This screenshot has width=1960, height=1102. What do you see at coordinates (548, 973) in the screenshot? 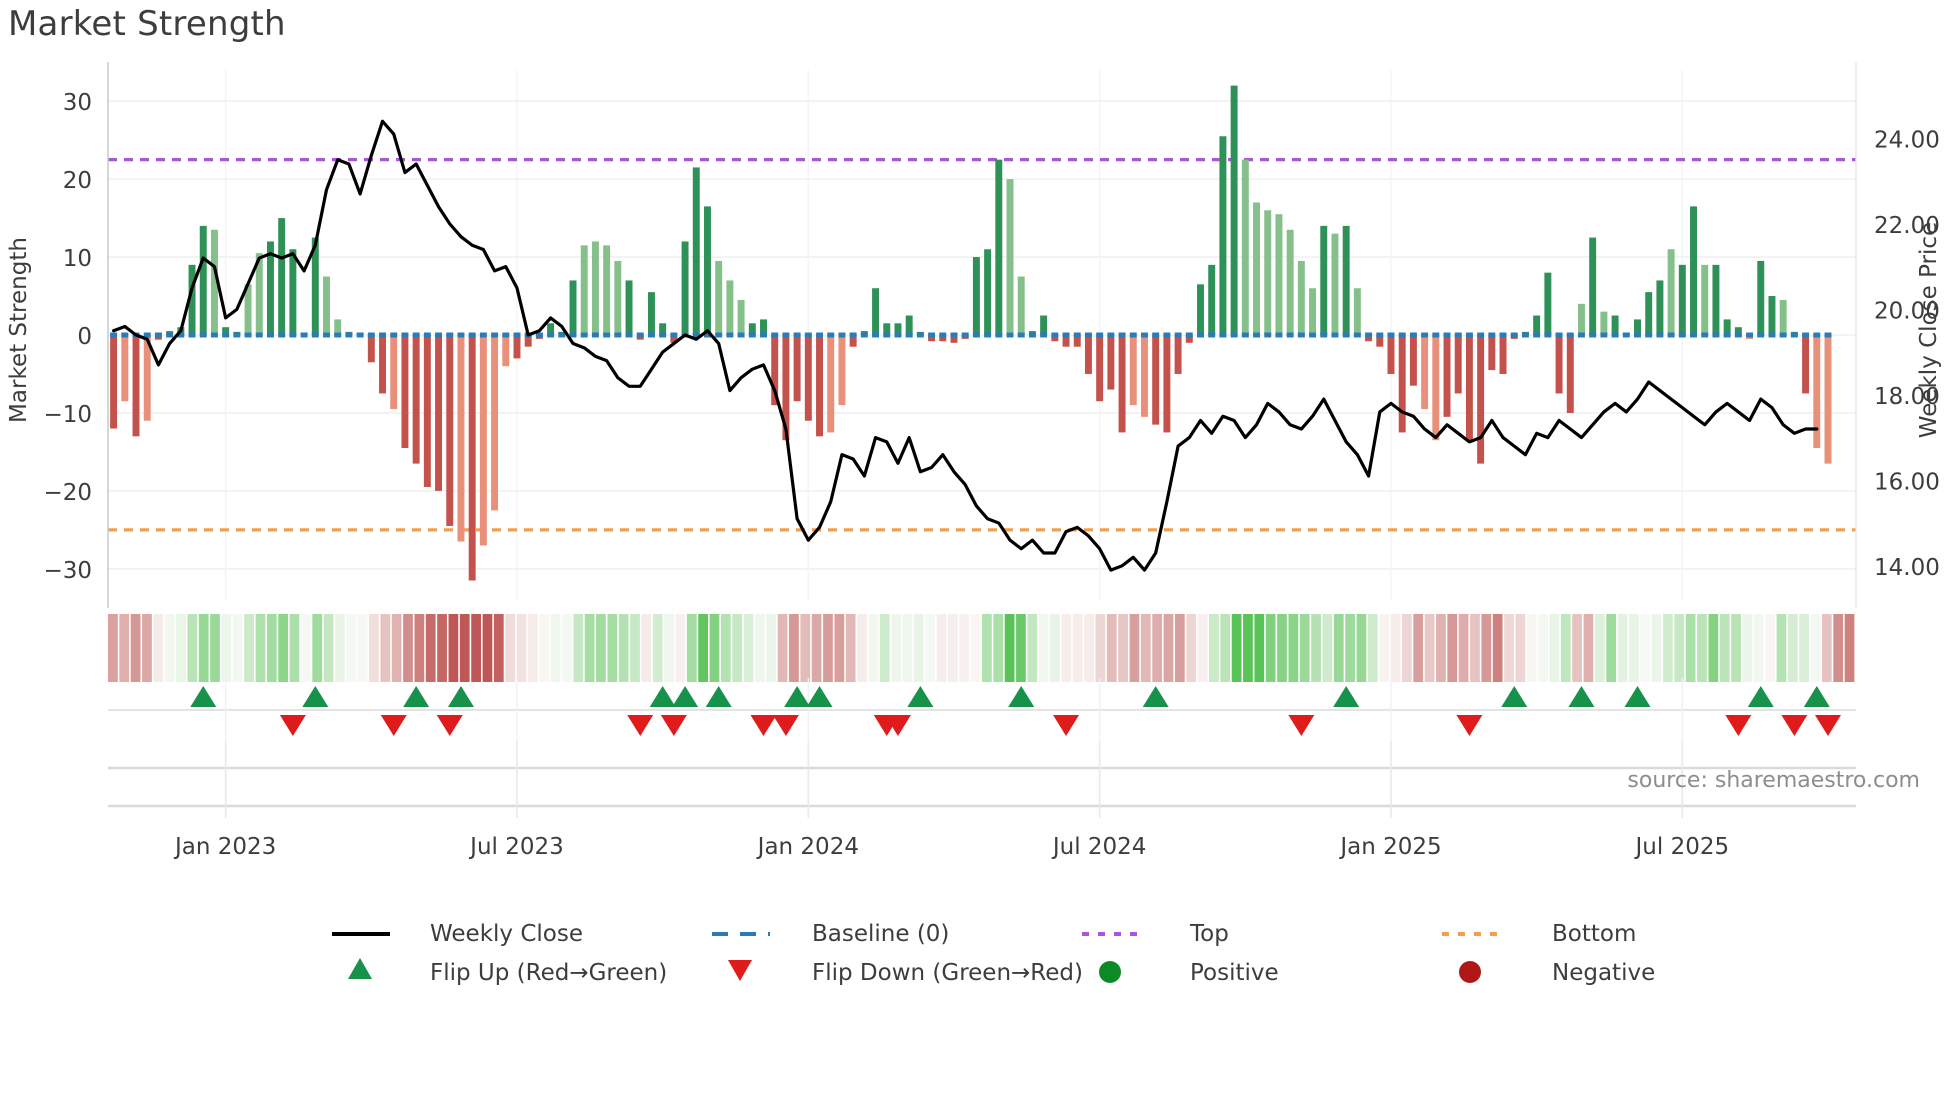
I see `legend-label: Flip Up (Red→Green)` at bounding box center [548, 973].